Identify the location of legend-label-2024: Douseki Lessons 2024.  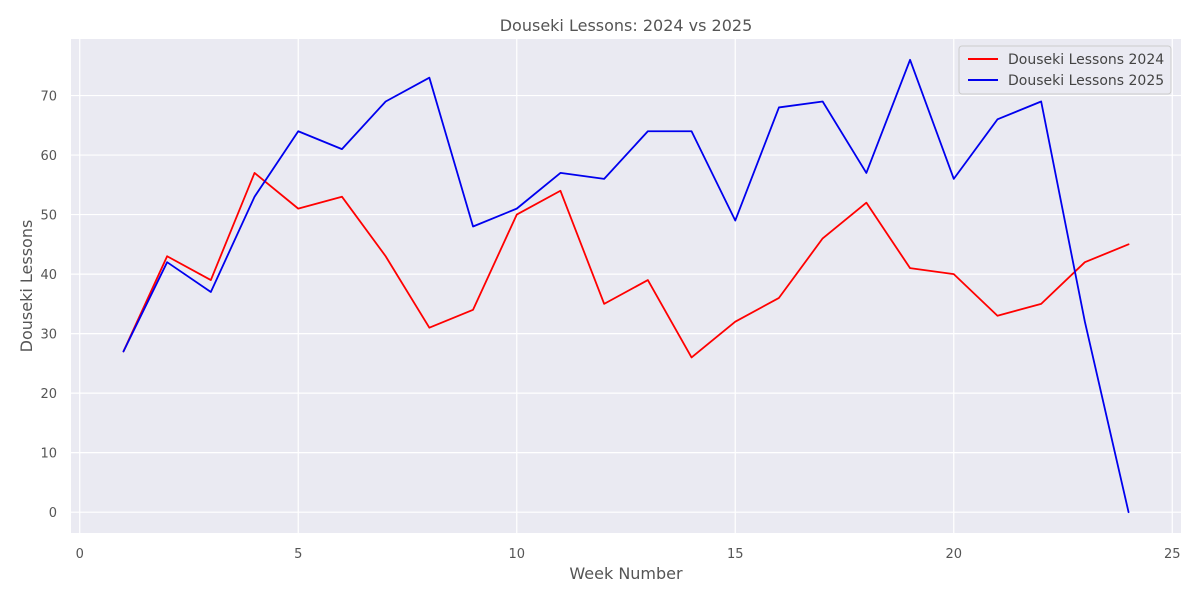
(1086, 60).